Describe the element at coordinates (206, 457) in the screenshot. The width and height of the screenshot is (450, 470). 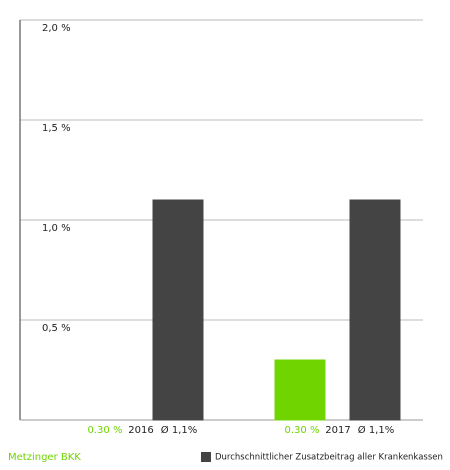
I see `legend-swatch` at that location.